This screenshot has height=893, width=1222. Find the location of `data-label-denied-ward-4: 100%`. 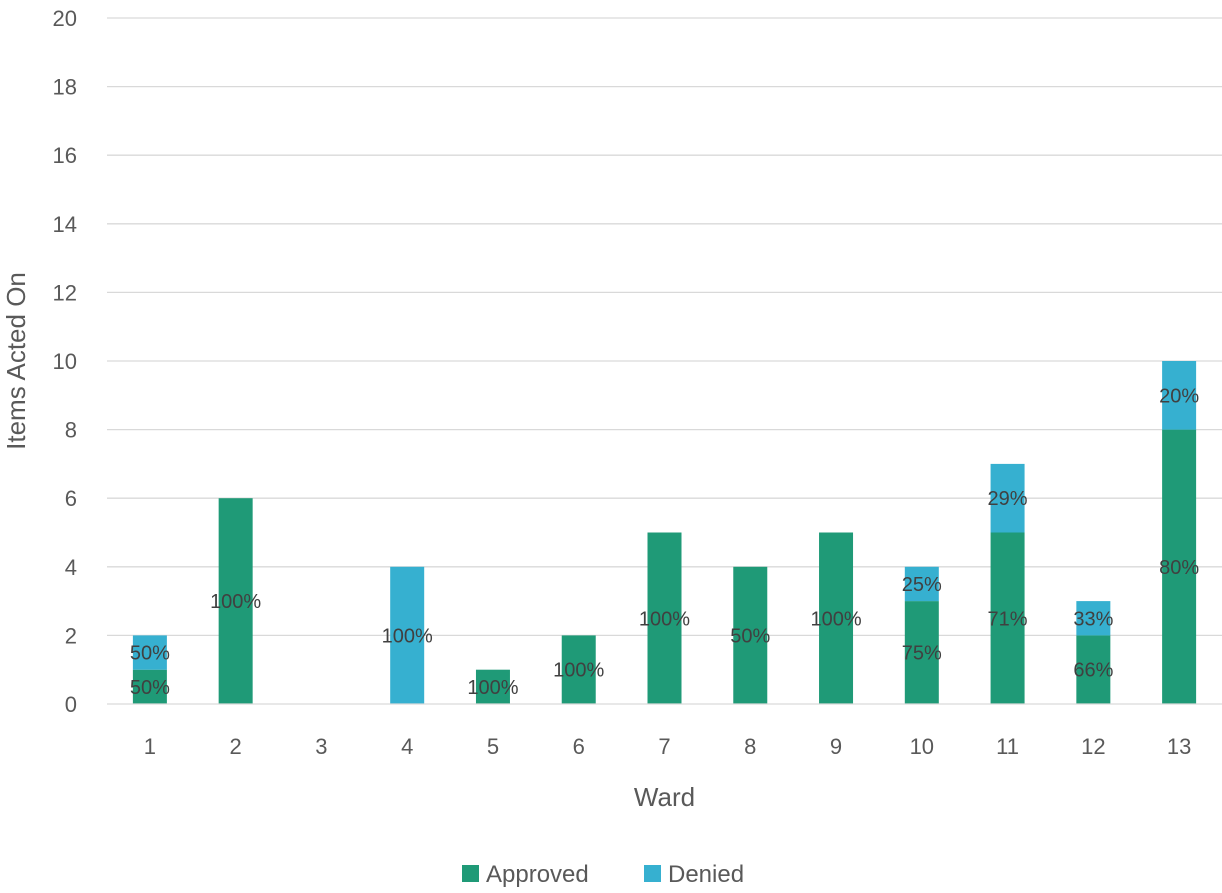

data-label-denied-ward-4: 100% is located at coordinates (407, 636).